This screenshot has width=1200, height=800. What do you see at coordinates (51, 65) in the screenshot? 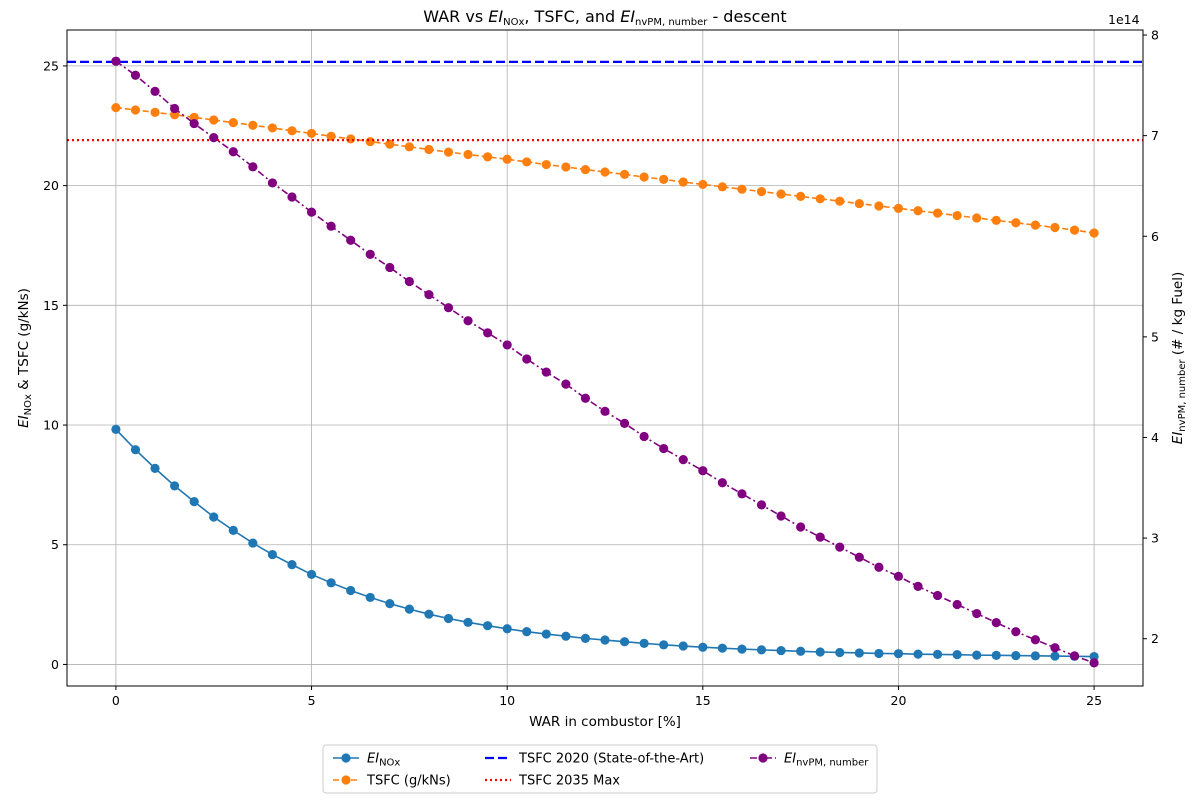
I see `y-tick-label-left: 25` at bounding box center [51, 65].